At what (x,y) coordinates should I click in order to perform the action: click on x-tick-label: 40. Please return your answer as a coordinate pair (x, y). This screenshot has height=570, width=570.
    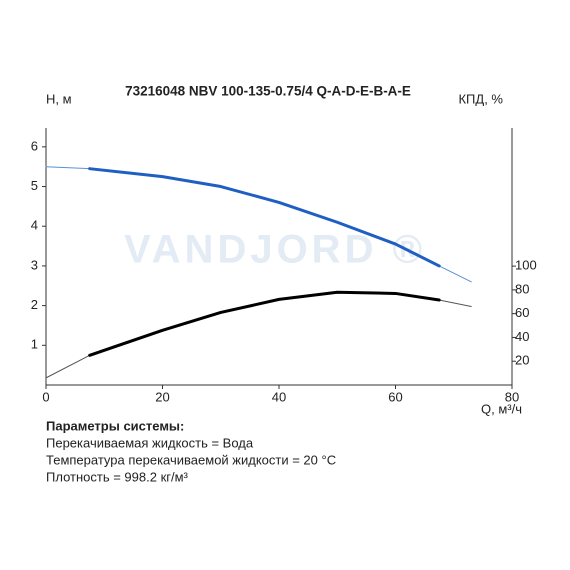
    Looking at the image, I should click on (279, 396).